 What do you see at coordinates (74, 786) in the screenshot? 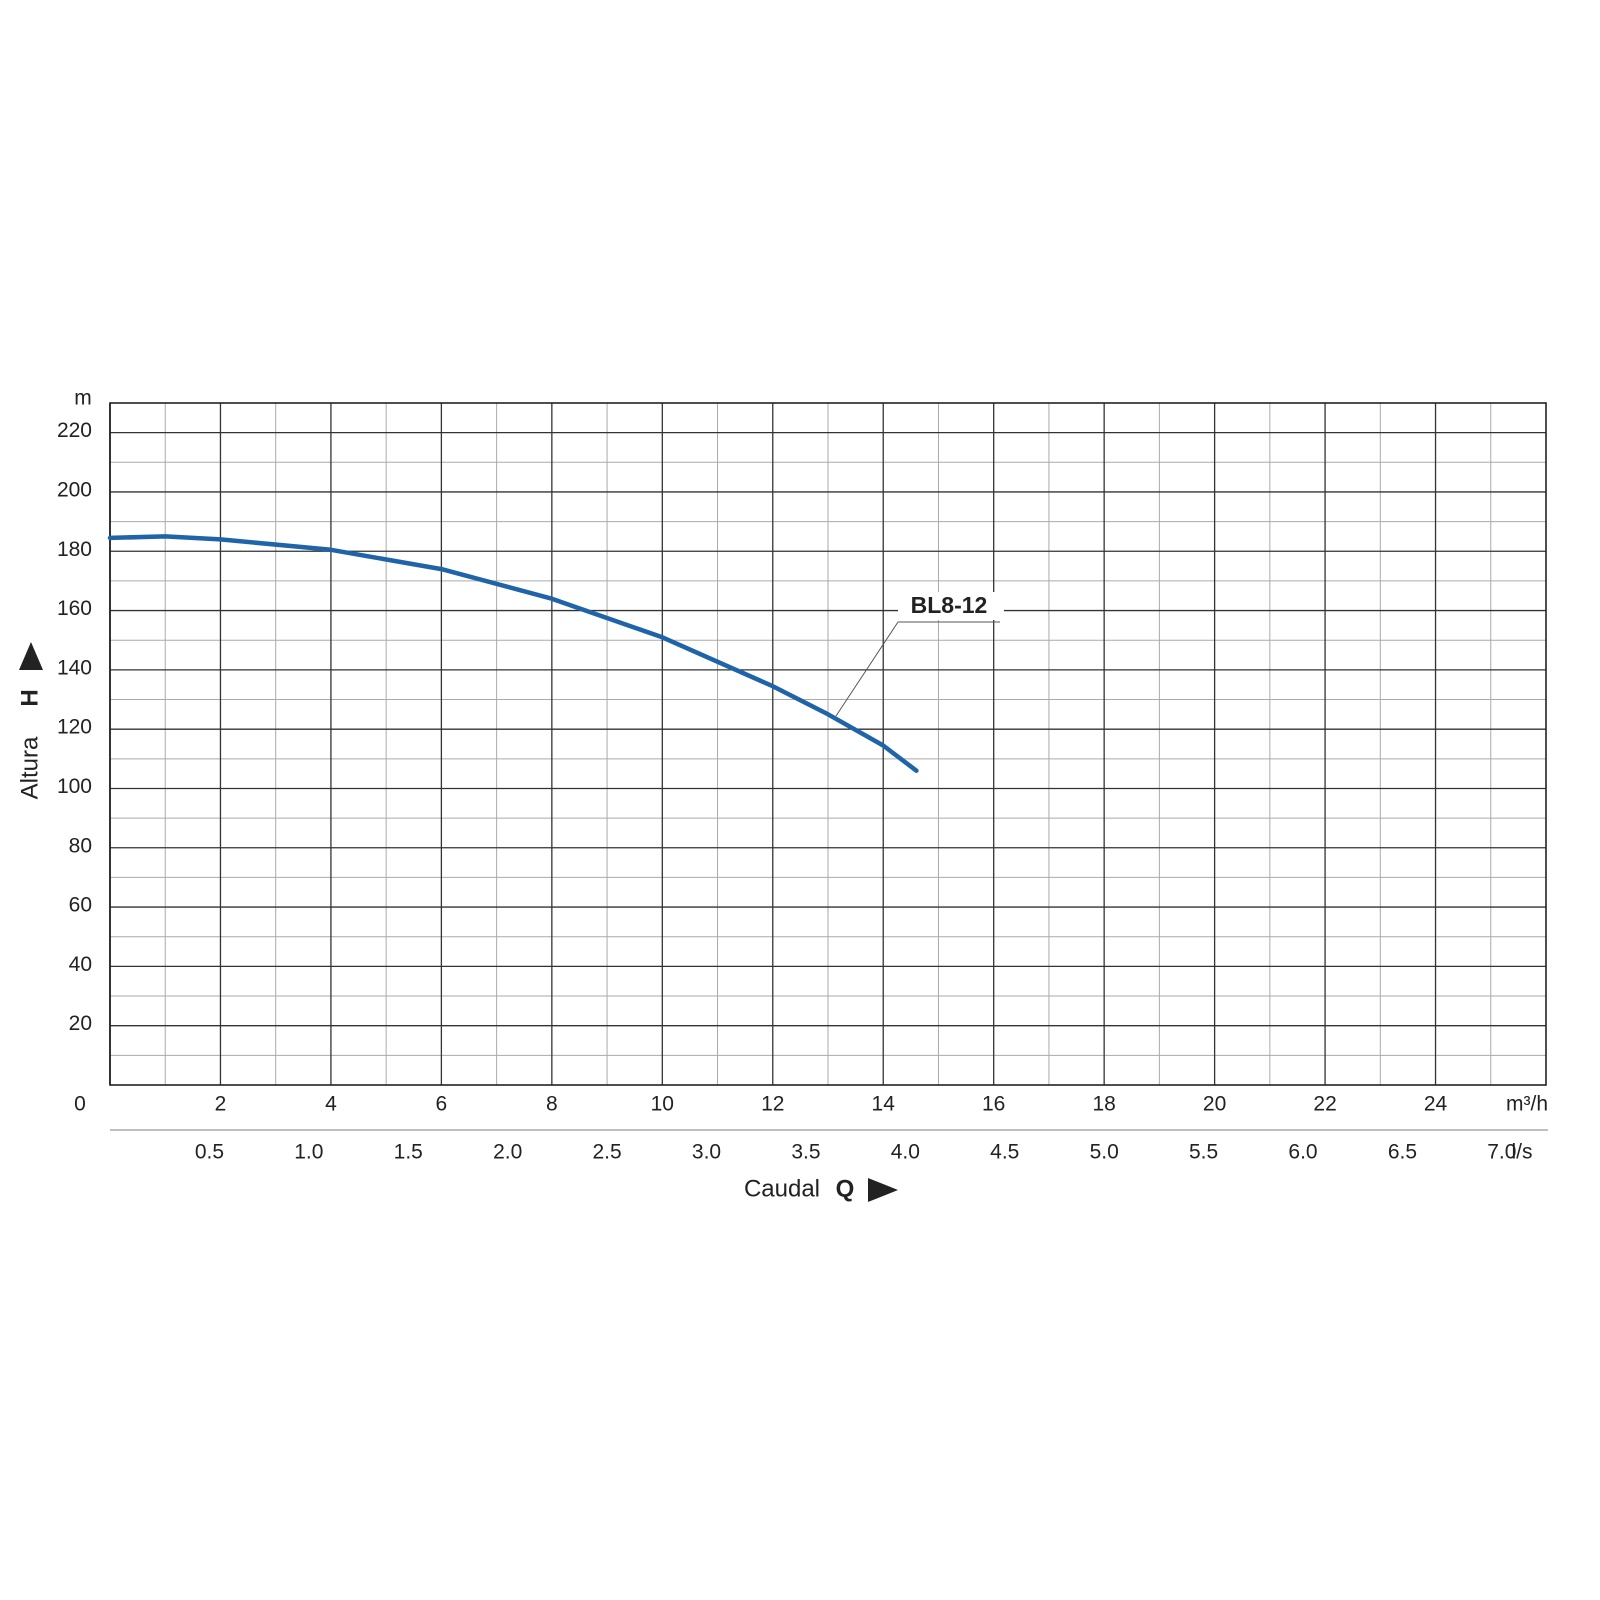
I see `y-tick-label: 100` at bounding box center [74, 786].